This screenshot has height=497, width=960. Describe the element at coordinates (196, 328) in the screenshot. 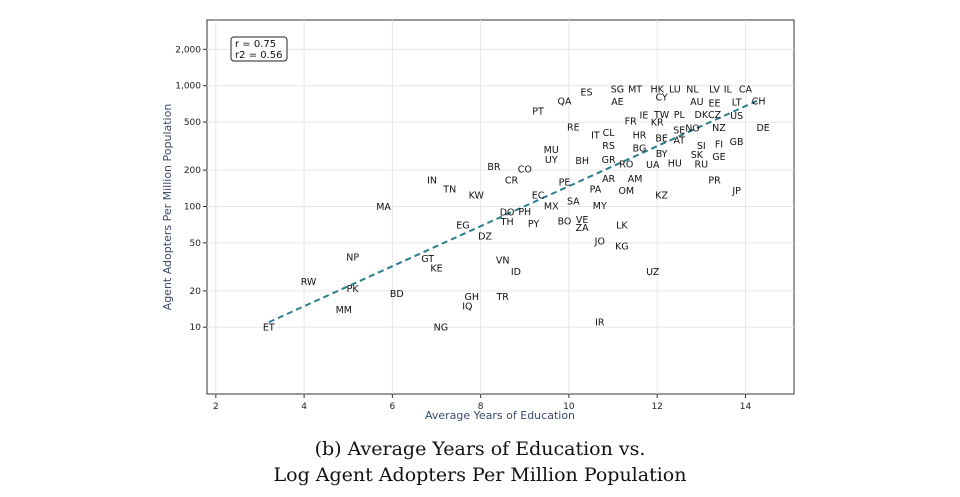

I see `y-tick-label: 10` at that location.